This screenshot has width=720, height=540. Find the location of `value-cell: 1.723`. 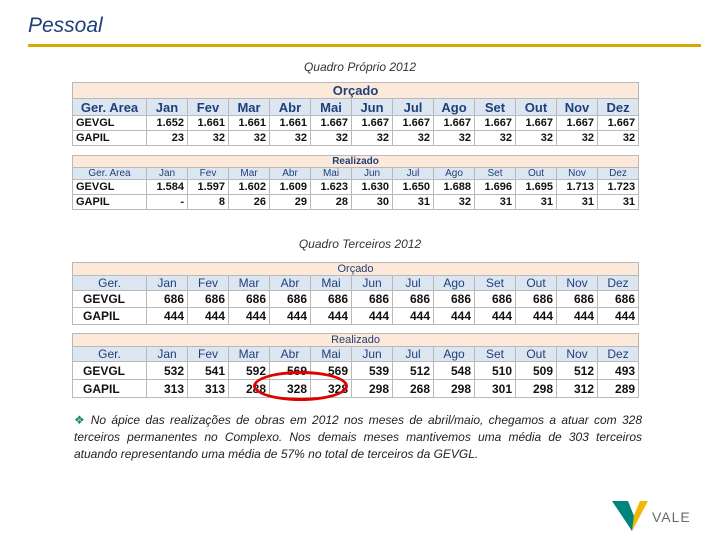

value-cell: 1.723 is located at coordinates (618, 187).